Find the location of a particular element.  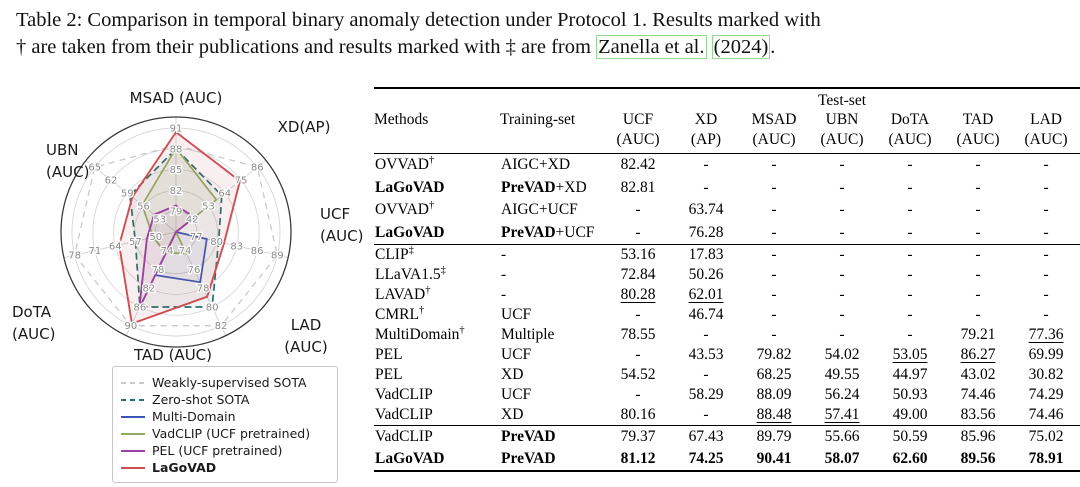

tick-label: 59 is located at coordinates (127, 194).